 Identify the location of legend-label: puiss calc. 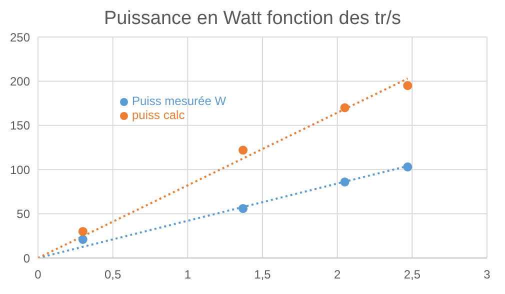
(158, 115).